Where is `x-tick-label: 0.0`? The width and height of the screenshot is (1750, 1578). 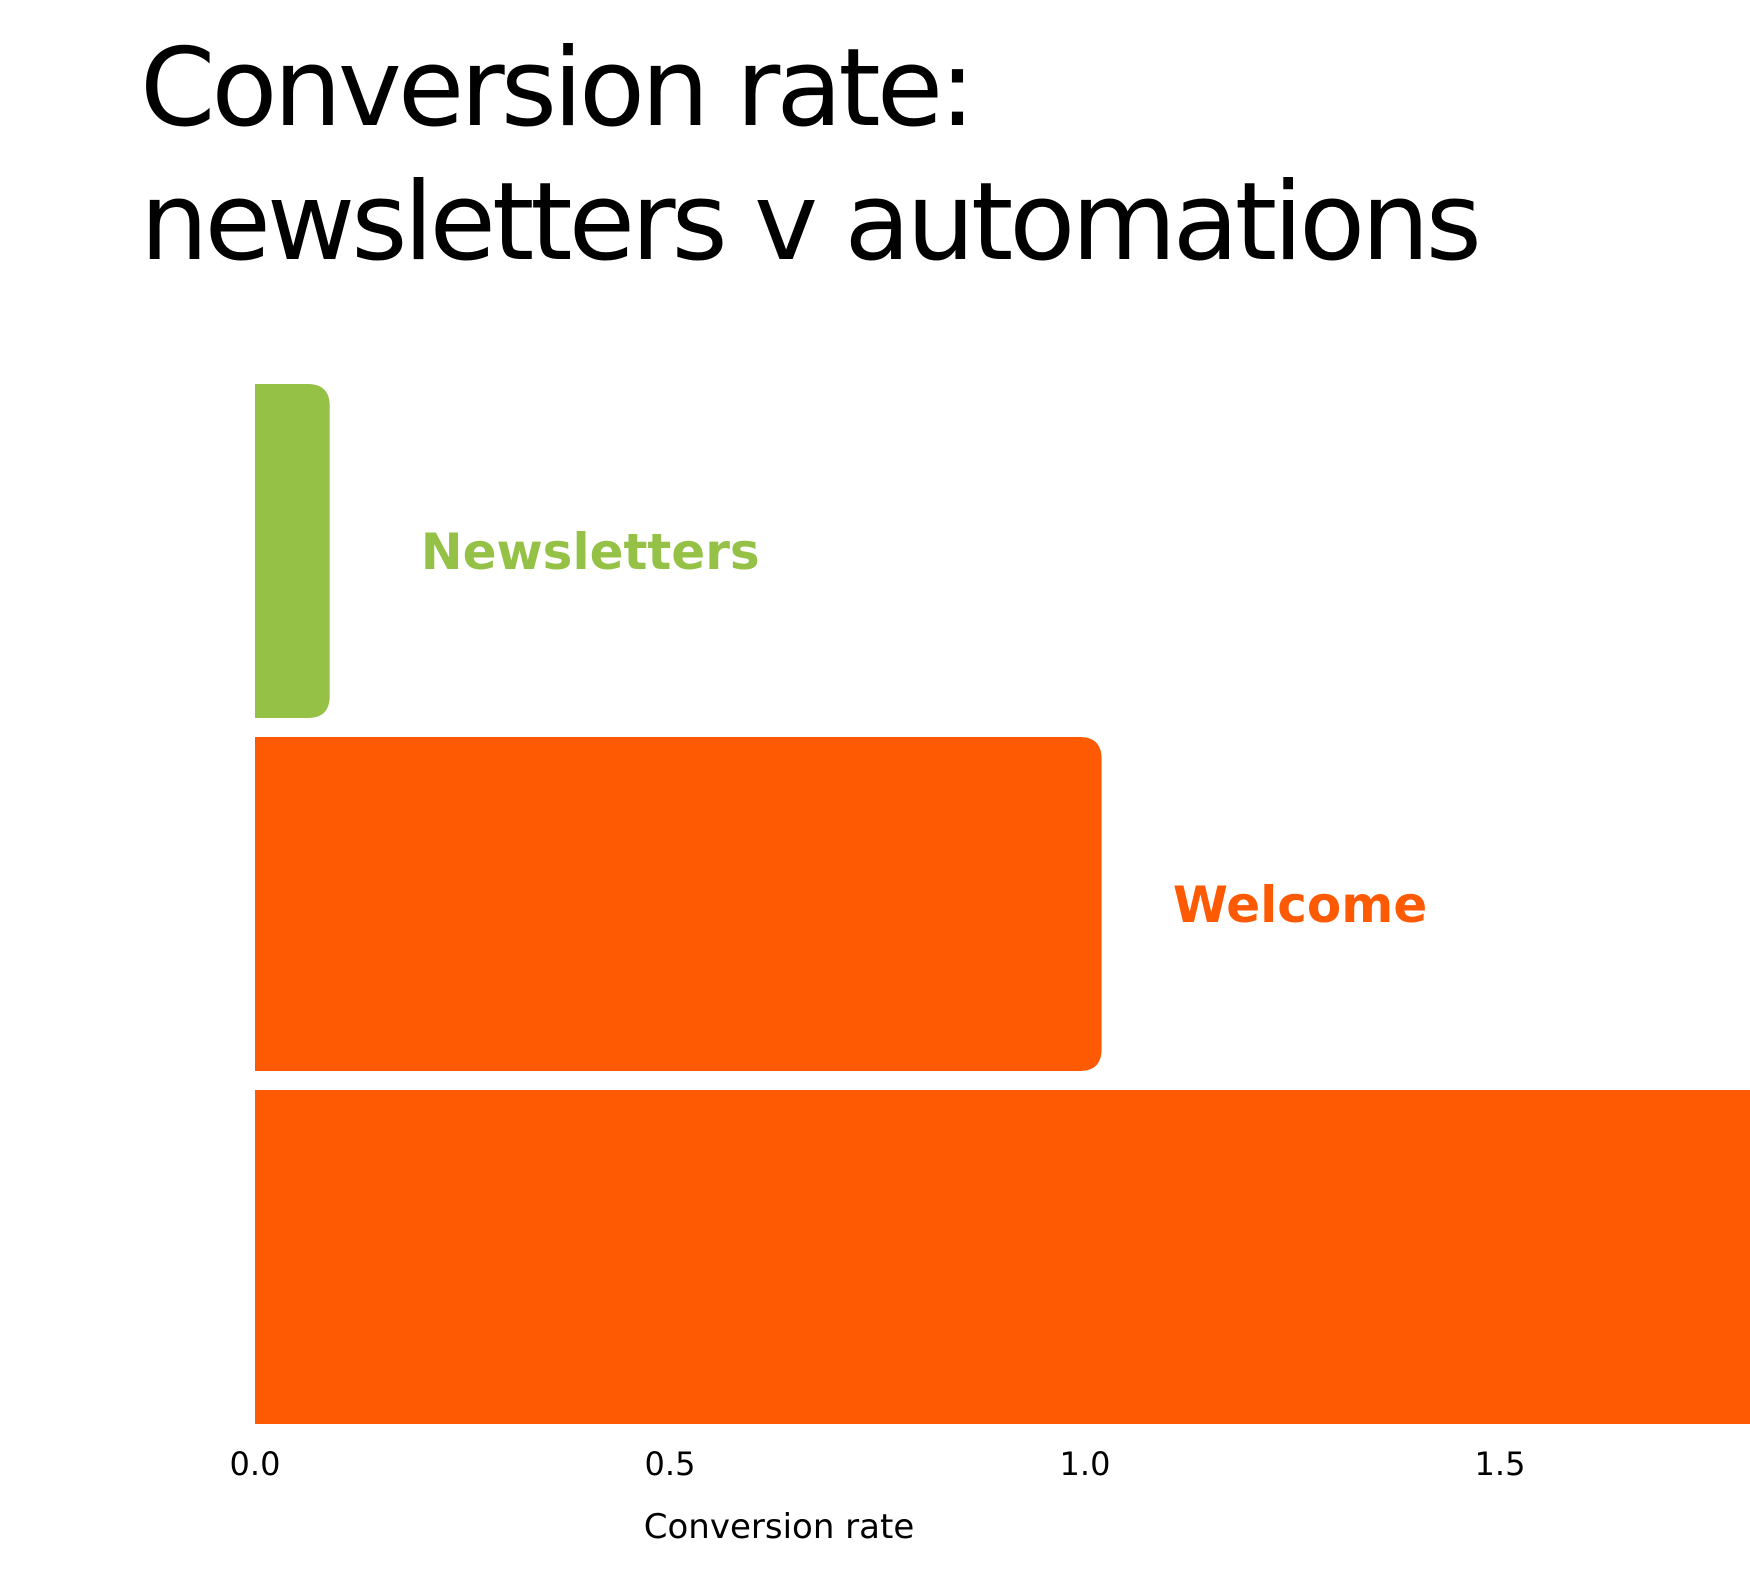 x-tick-label: 0.0 is located at coordinates (255, 1464).